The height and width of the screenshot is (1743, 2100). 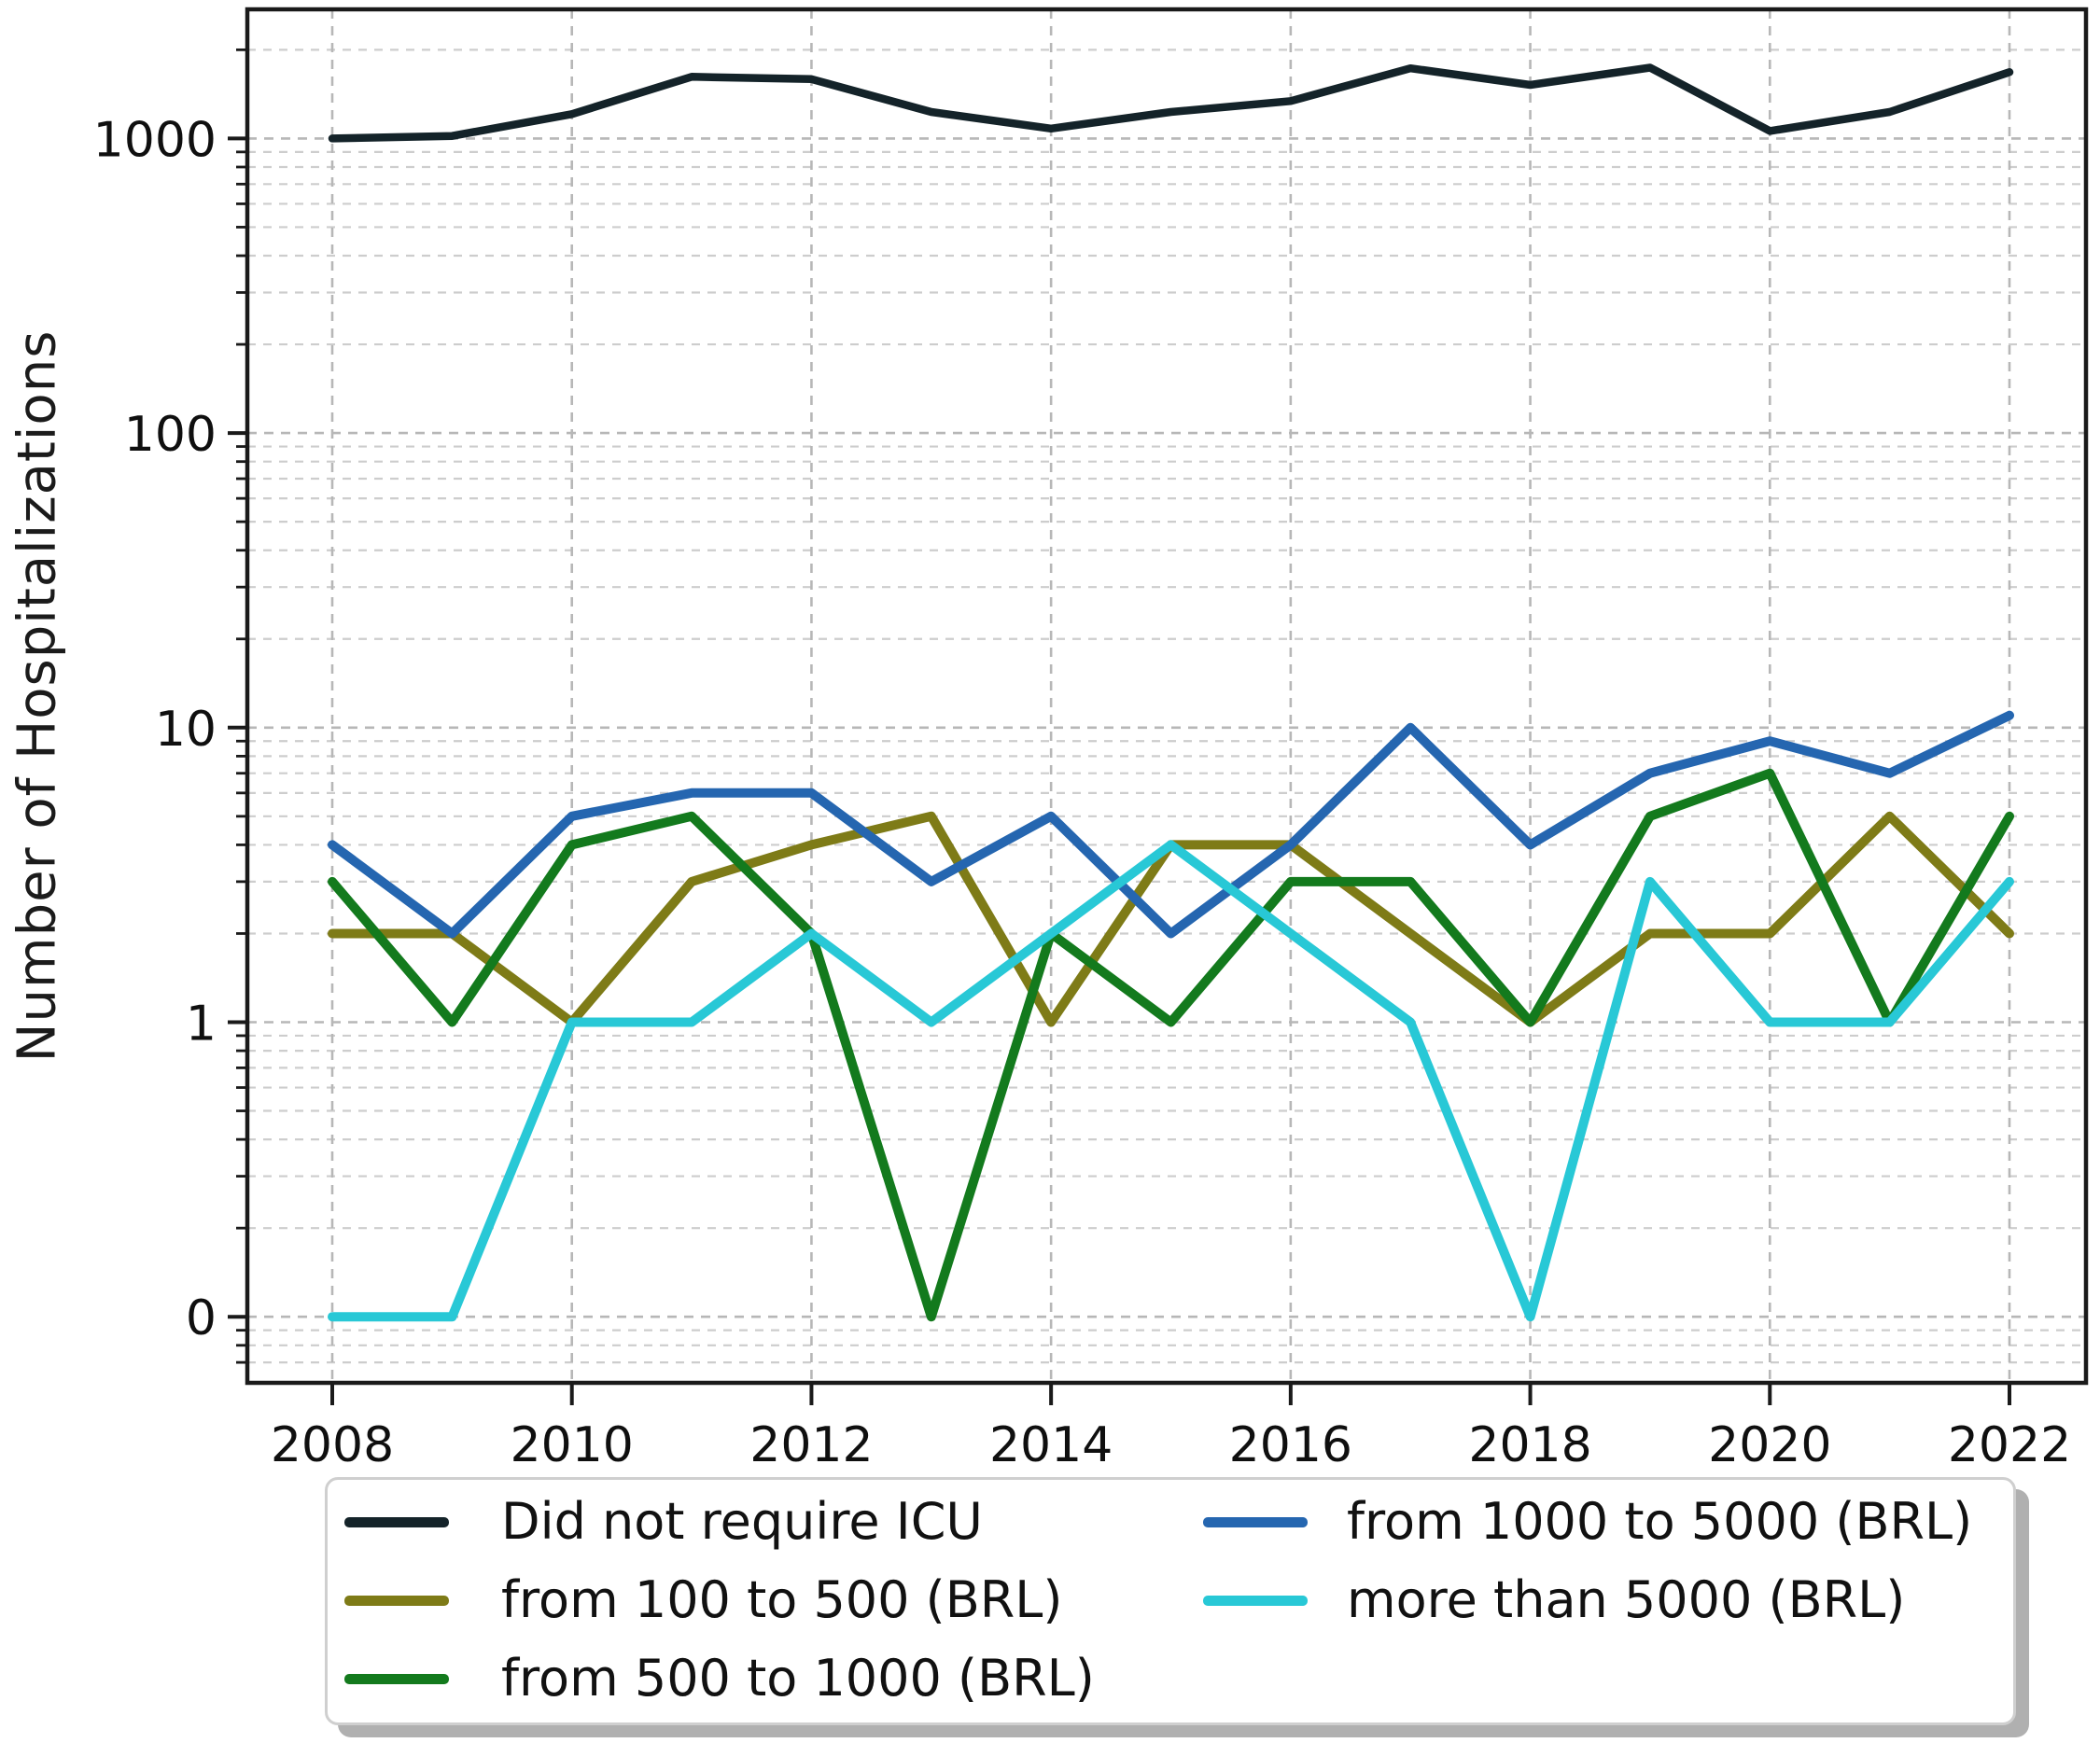 I want to click on x-tick-label: 2014, so click(x=1051, y=1445).